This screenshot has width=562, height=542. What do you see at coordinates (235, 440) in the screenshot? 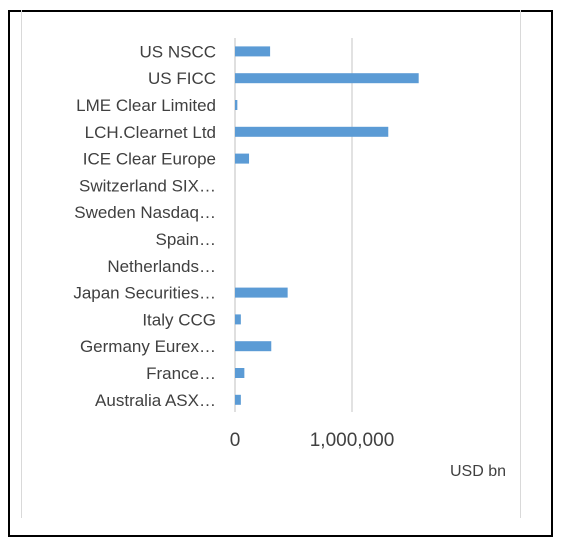
I see `x-tick-label-0: 0` at bounding box center [235, 440].